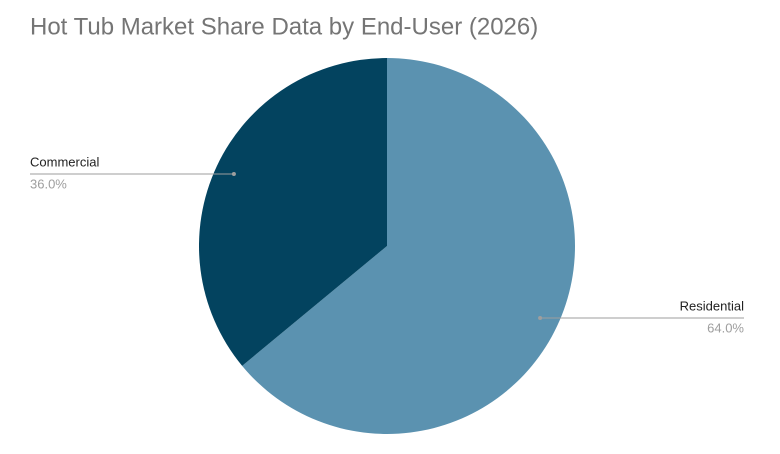 This screenshot has width=780, height=454. What do you see at coordinates (712, 305) in the screenshot?
I see `category-label: Residential` at bounding box center [712, 305].